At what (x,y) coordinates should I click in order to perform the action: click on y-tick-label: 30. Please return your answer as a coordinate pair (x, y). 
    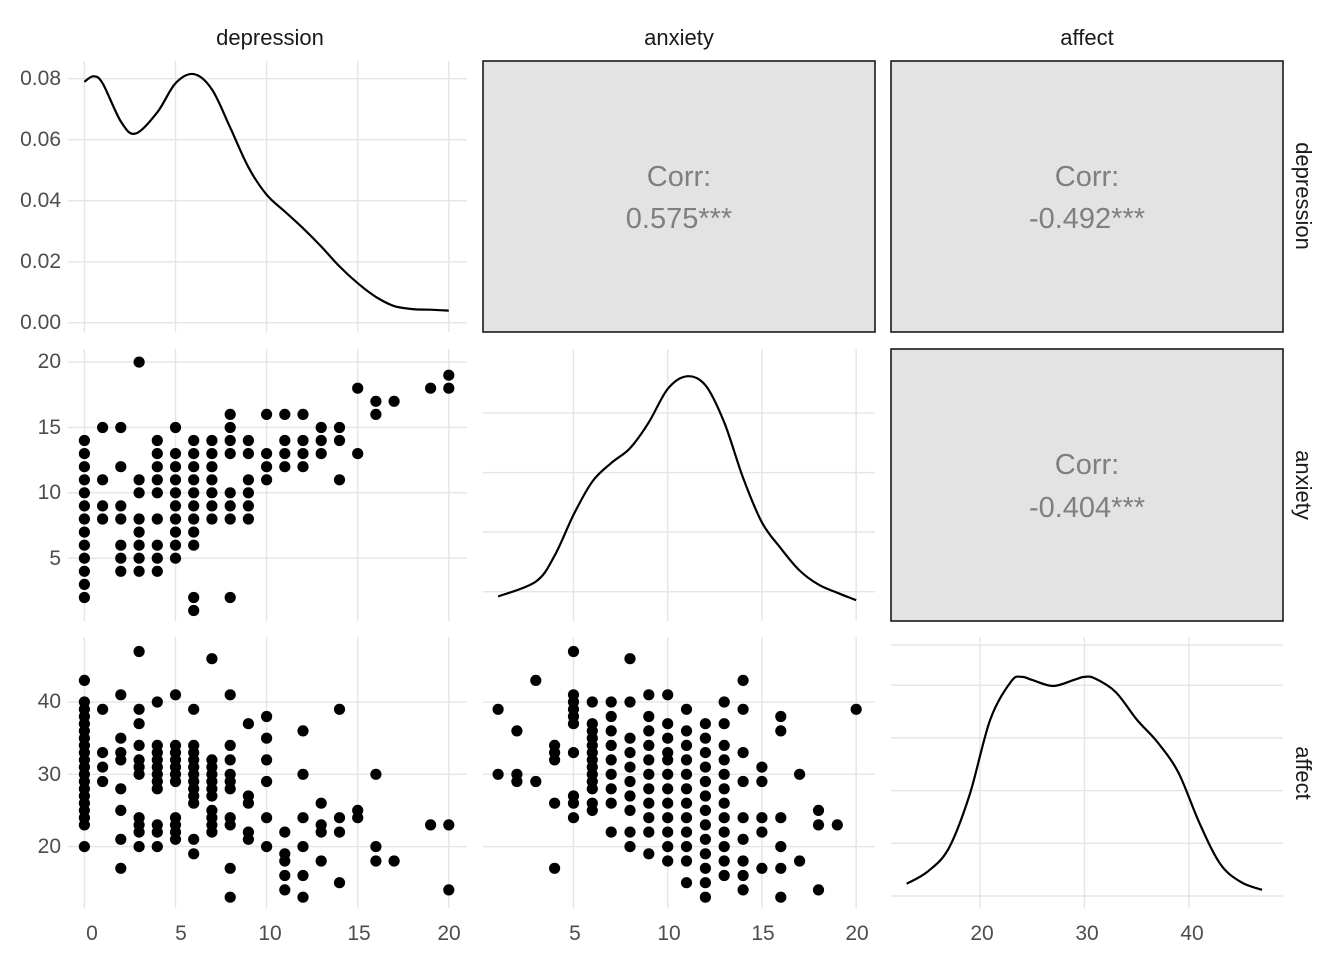
    Looking at the image, I should click on (49, 774).